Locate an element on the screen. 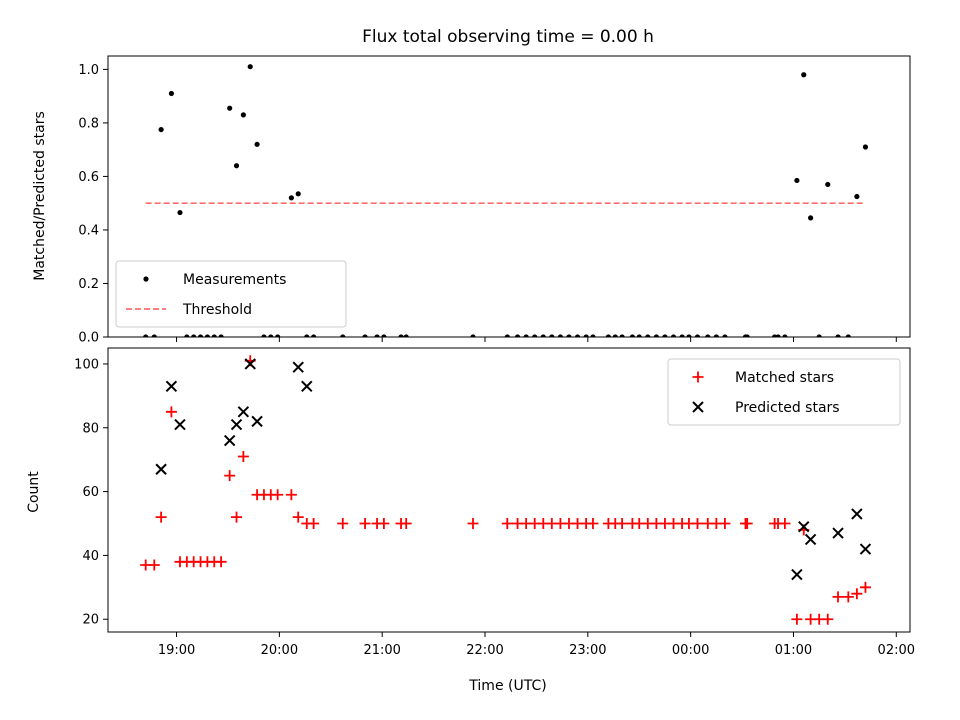  x-tick-label: 22:00 is located at coordinates (484, 650).